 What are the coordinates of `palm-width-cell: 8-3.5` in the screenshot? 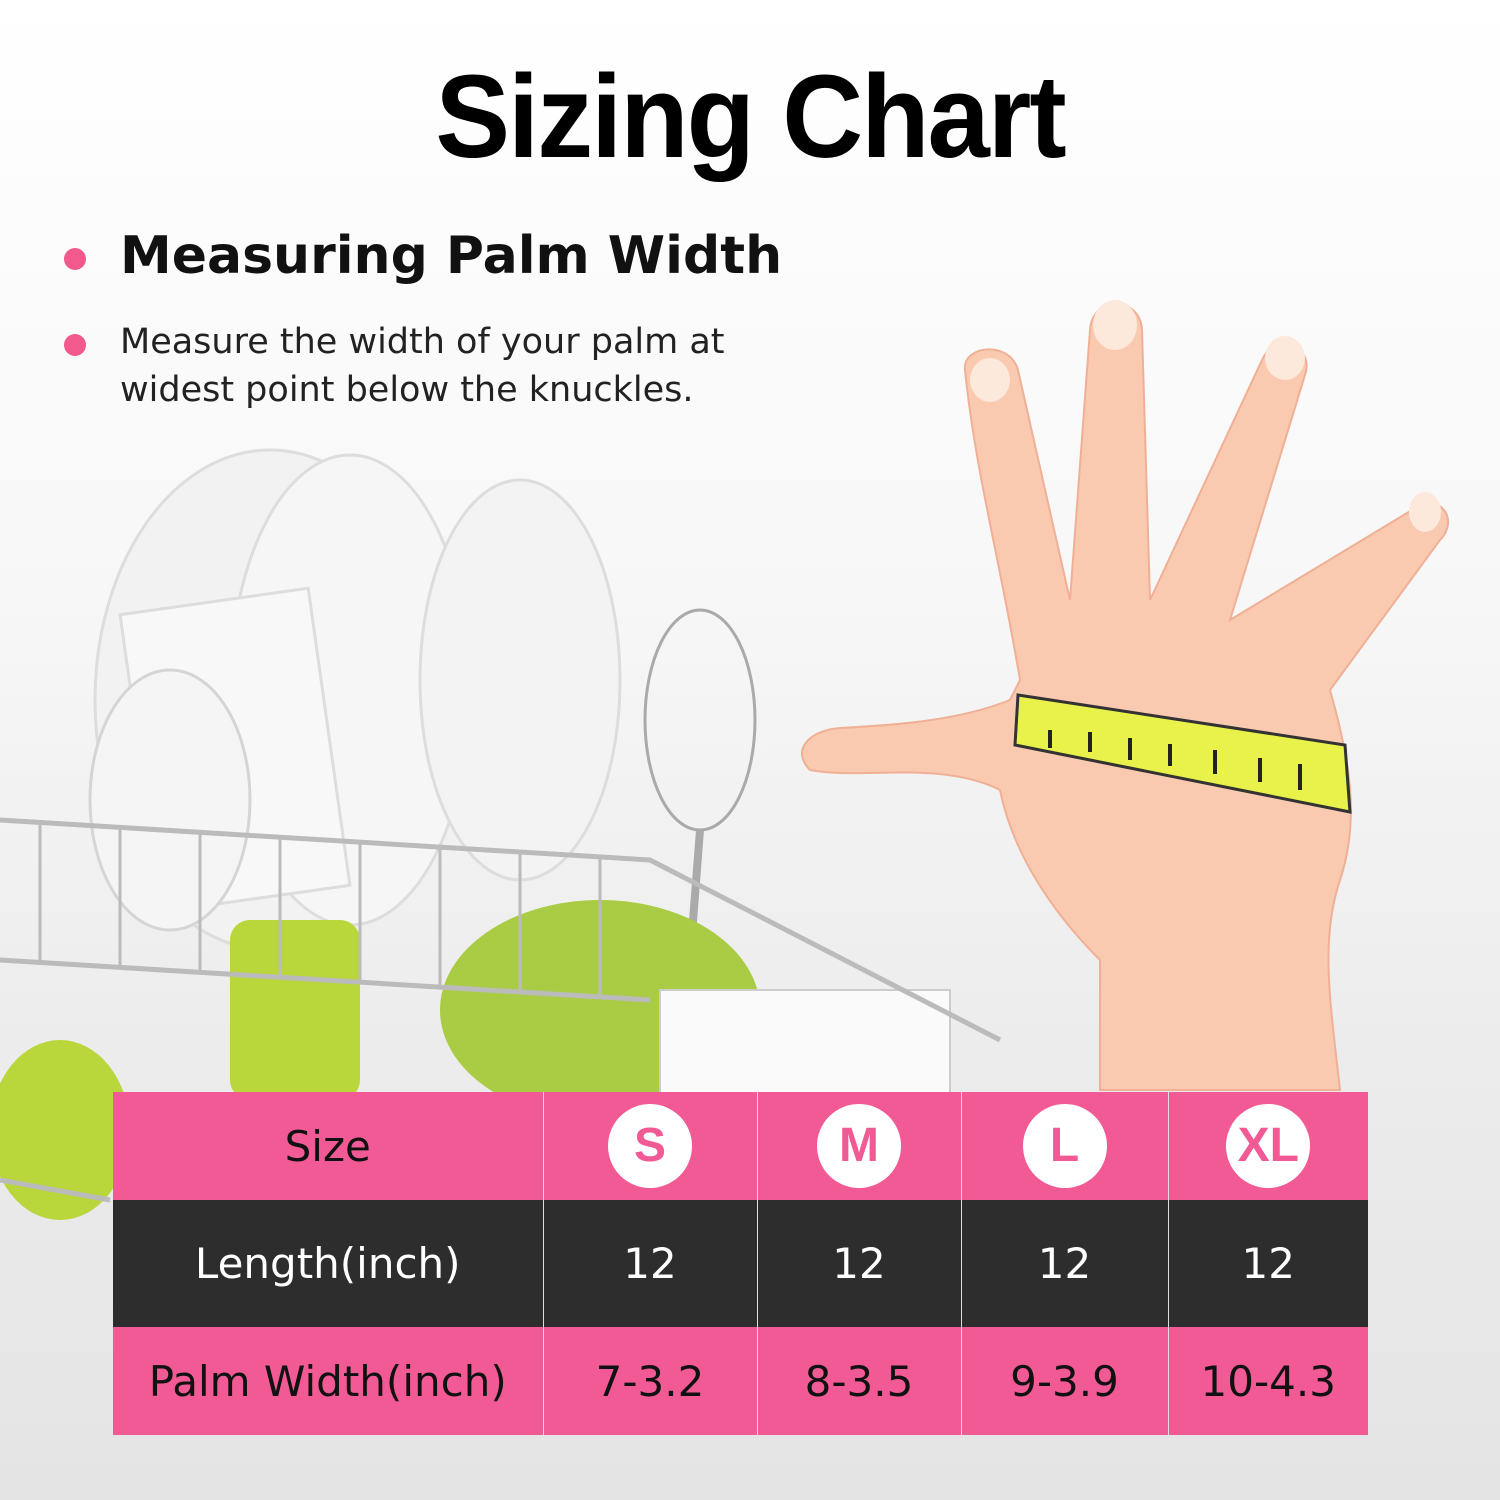 It's located at (858, 1381).